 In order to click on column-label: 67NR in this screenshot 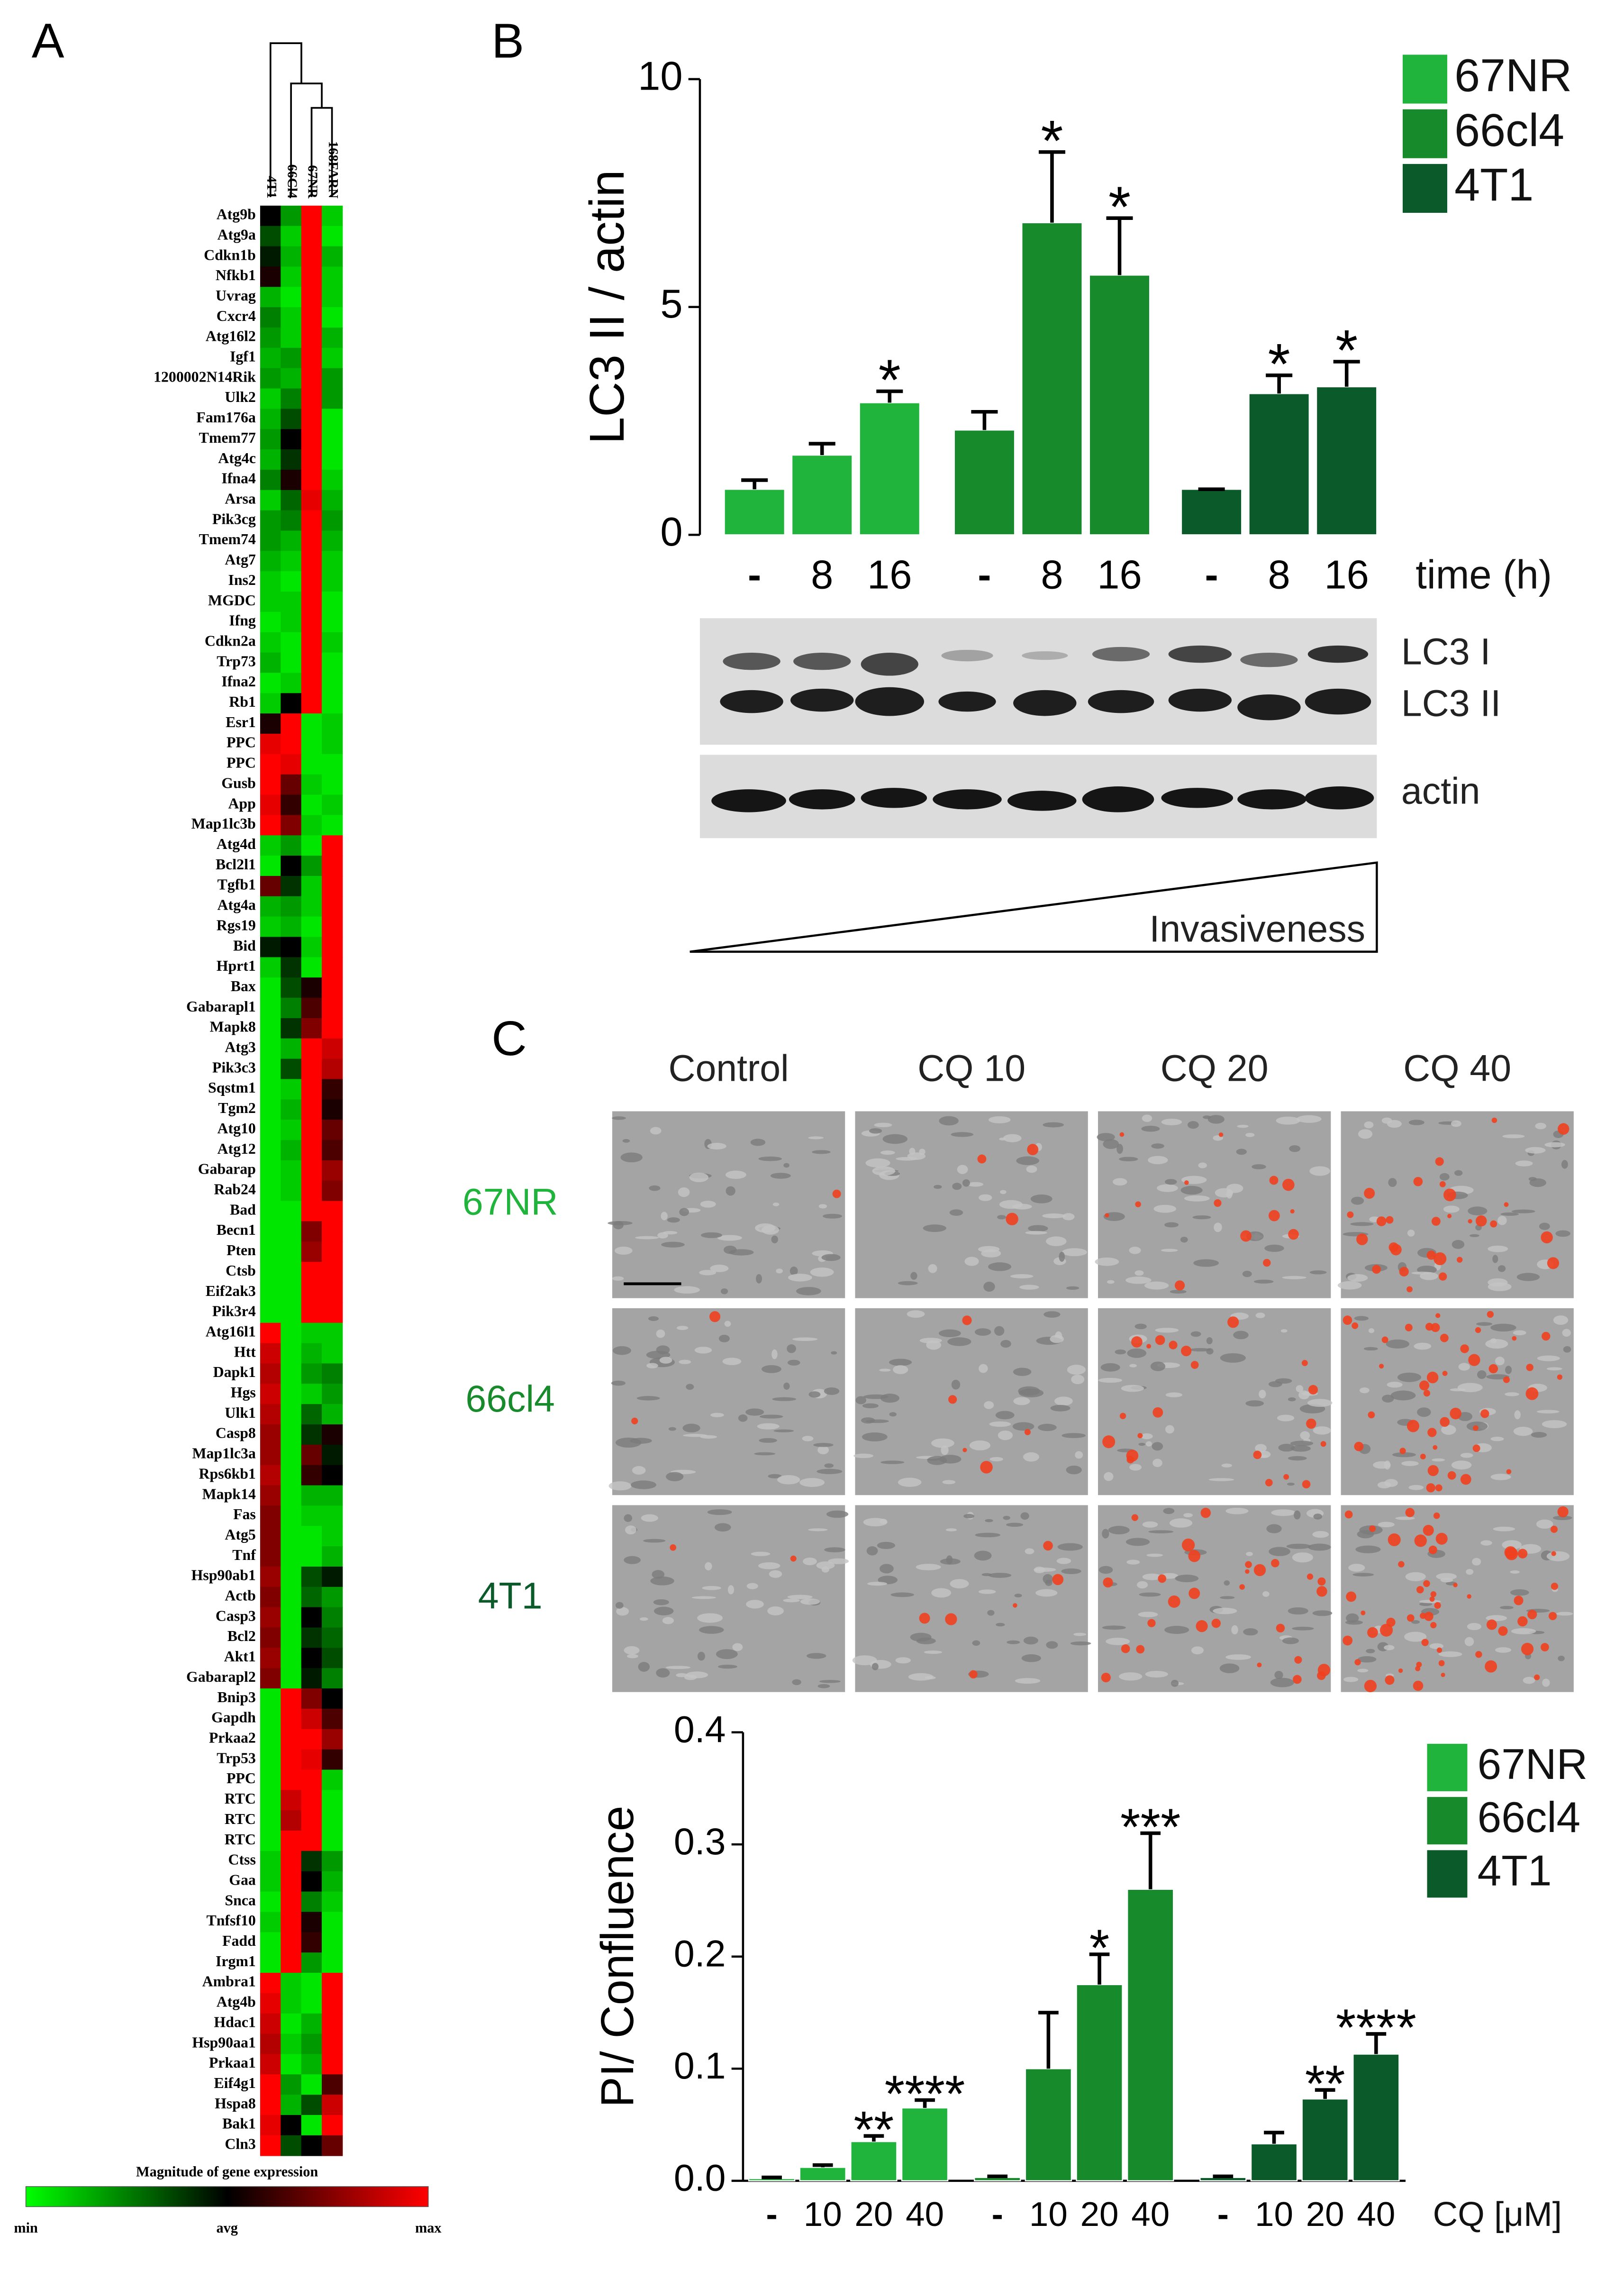, I will do `click(312, 182)`.